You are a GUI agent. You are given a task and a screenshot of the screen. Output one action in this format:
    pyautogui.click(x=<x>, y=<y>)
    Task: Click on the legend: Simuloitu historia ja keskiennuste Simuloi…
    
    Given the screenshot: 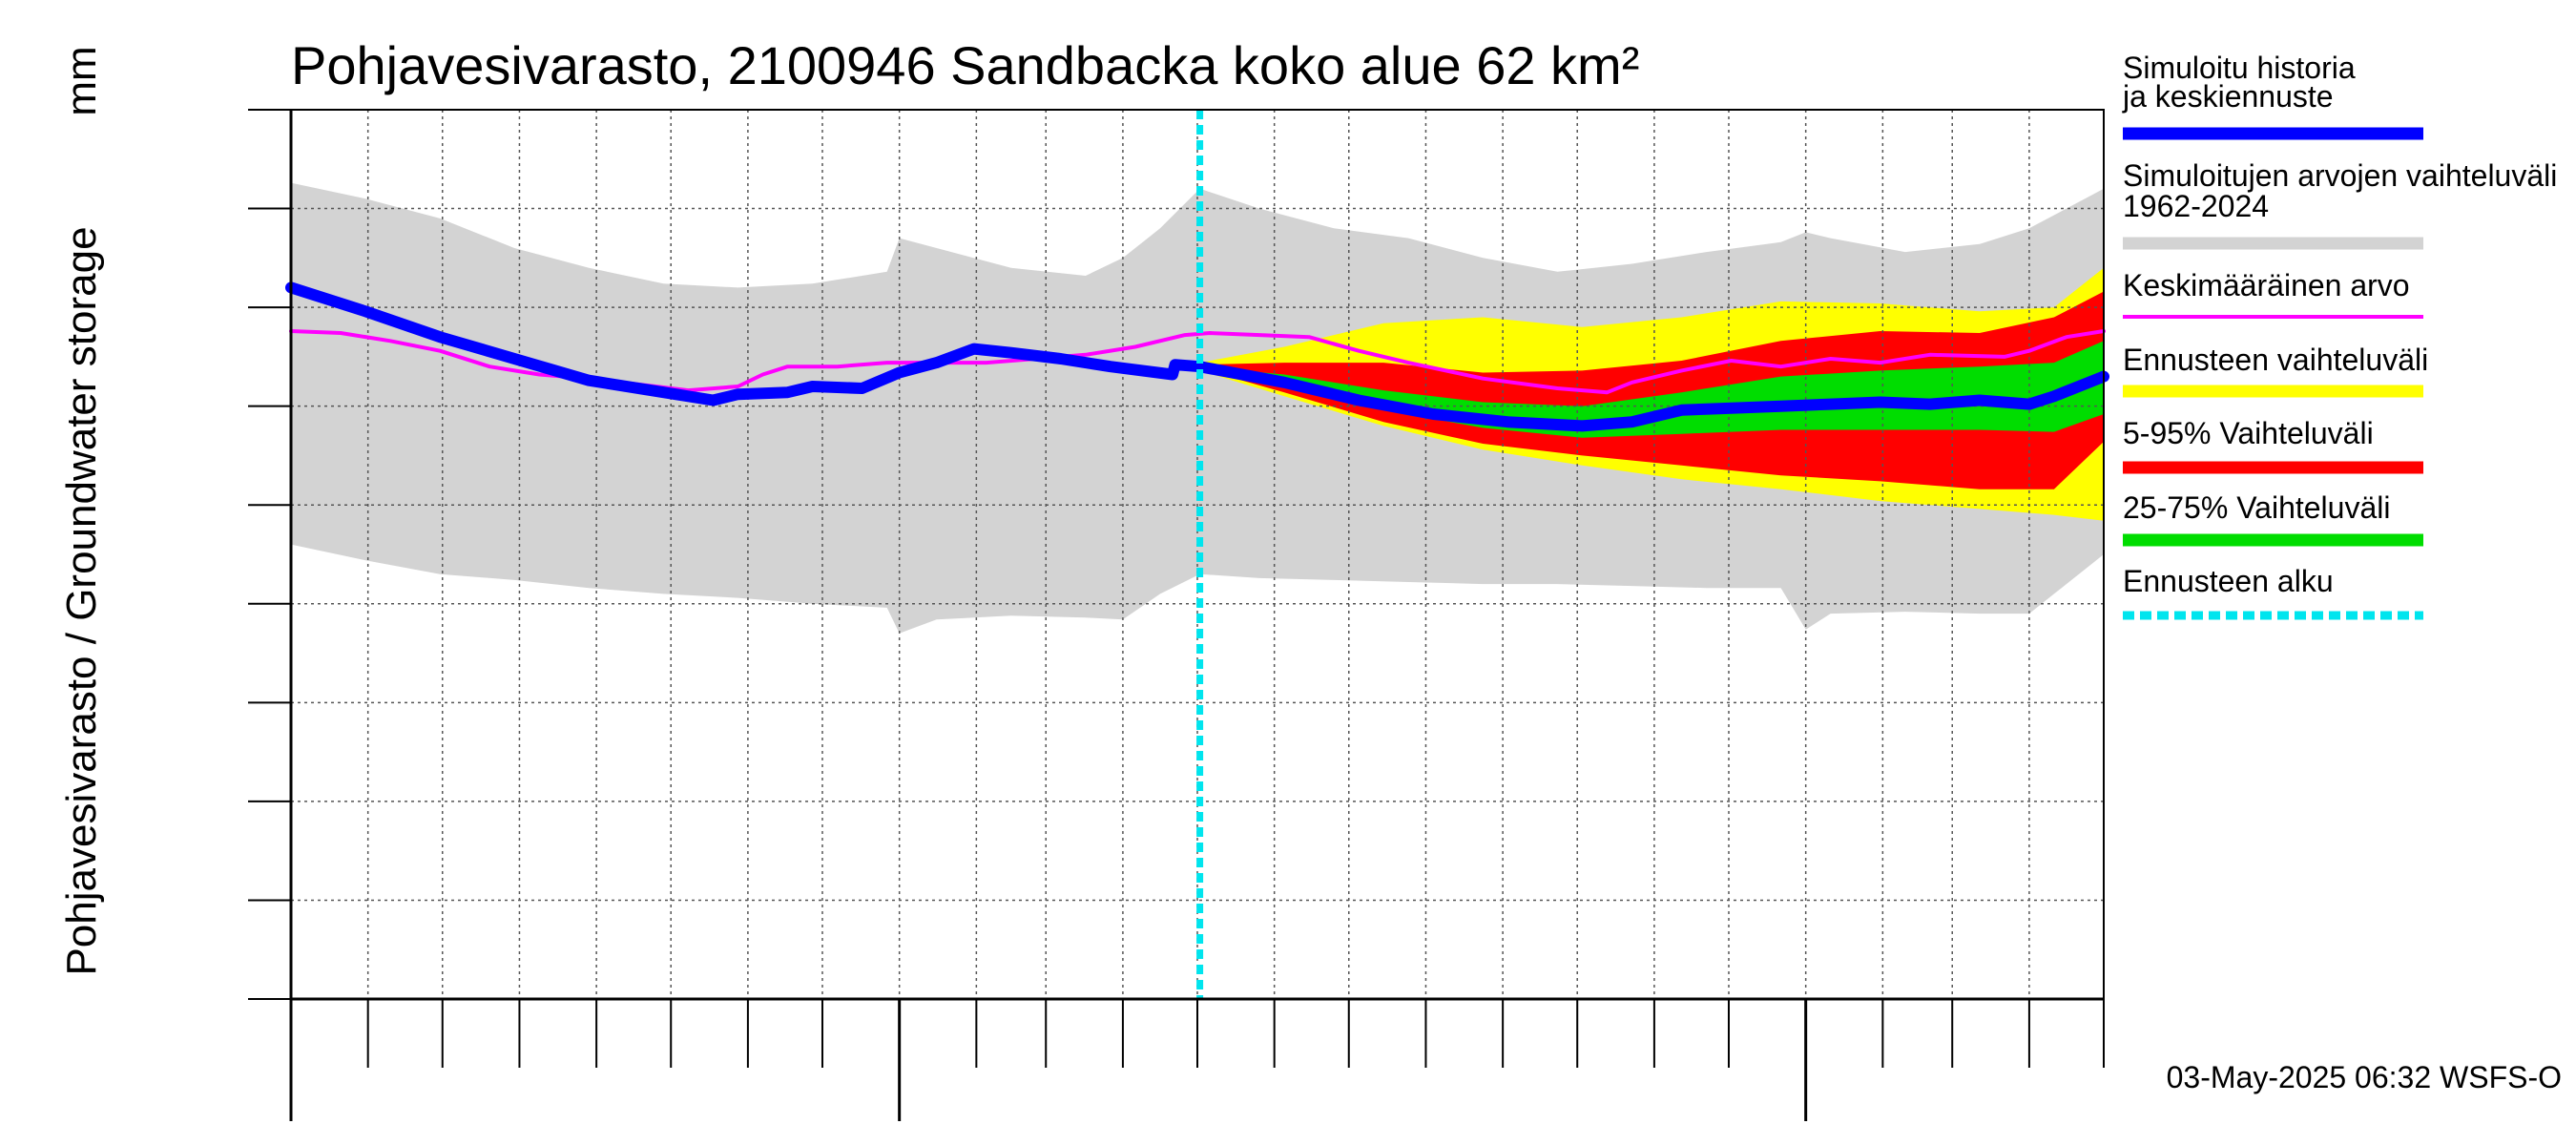 What is the action you would take?
    pyautogui.click(x=2339, y=336)
    